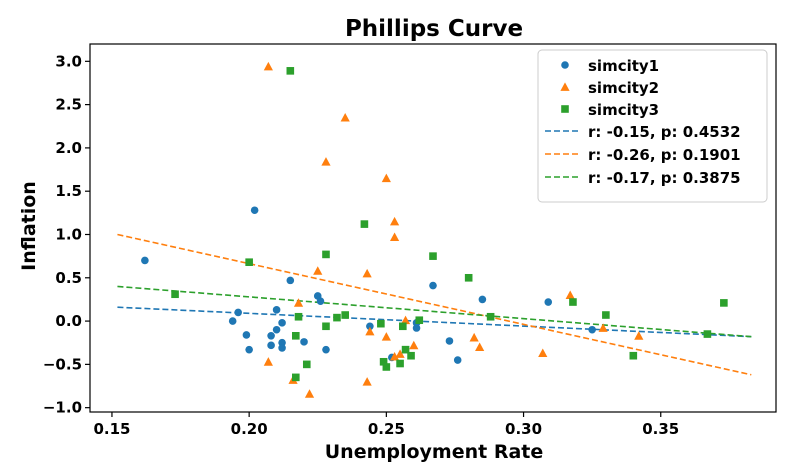 This screenshot has height=476, width=793. I want to click on y-tick-label: 3.0, so click(68, 61).